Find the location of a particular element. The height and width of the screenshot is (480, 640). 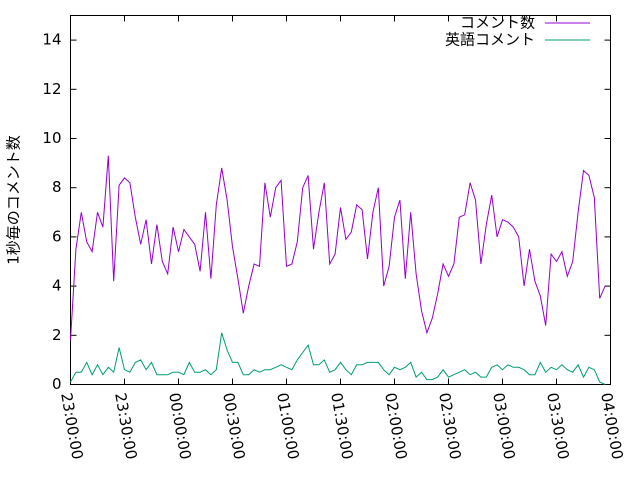

x-tick-label: 03:30:00 is located at coordinates (557, 425).